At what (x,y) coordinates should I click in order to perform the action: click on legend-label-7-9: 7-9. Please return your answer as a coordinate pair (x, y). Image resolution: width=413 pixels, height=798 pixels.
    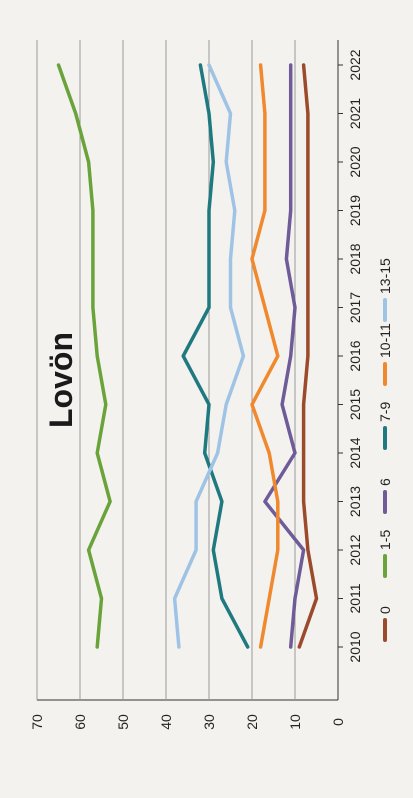
    Looking at the image, I should click on (385, 412).